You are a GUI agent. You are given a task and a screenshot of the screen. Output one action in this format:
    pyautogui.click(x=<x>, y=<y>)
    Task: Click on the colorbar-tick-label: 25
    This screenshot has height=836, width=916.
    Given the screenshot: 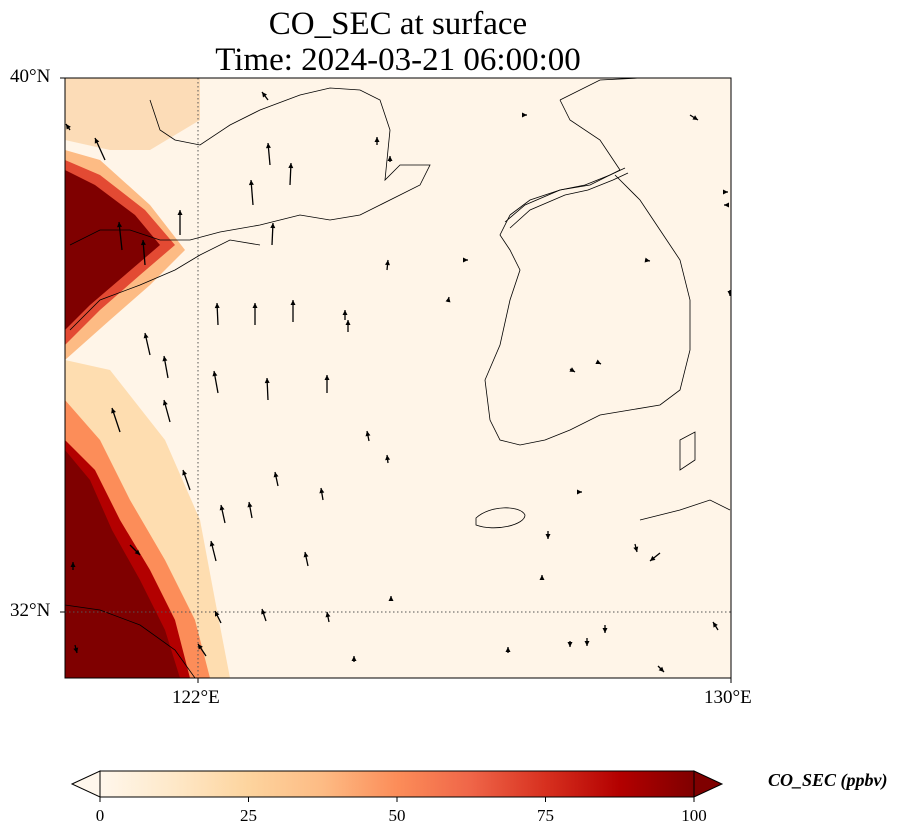 What is the action you would take?
    pyautogui.click(x=248, y=815)
    